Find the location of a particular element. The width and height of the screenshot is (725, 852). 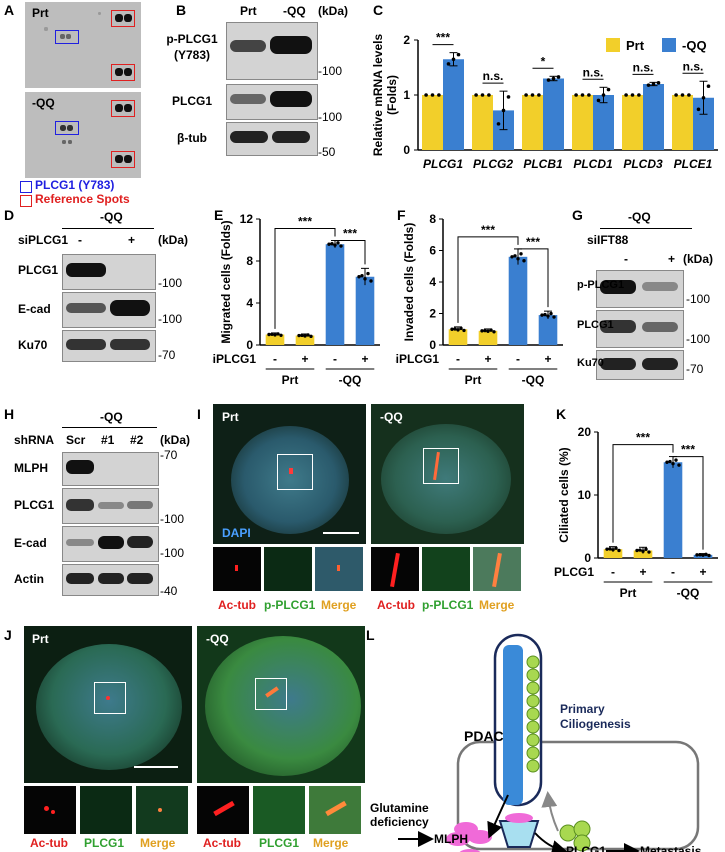

y-tick-label: 4 is located at coordinates (432, 282).